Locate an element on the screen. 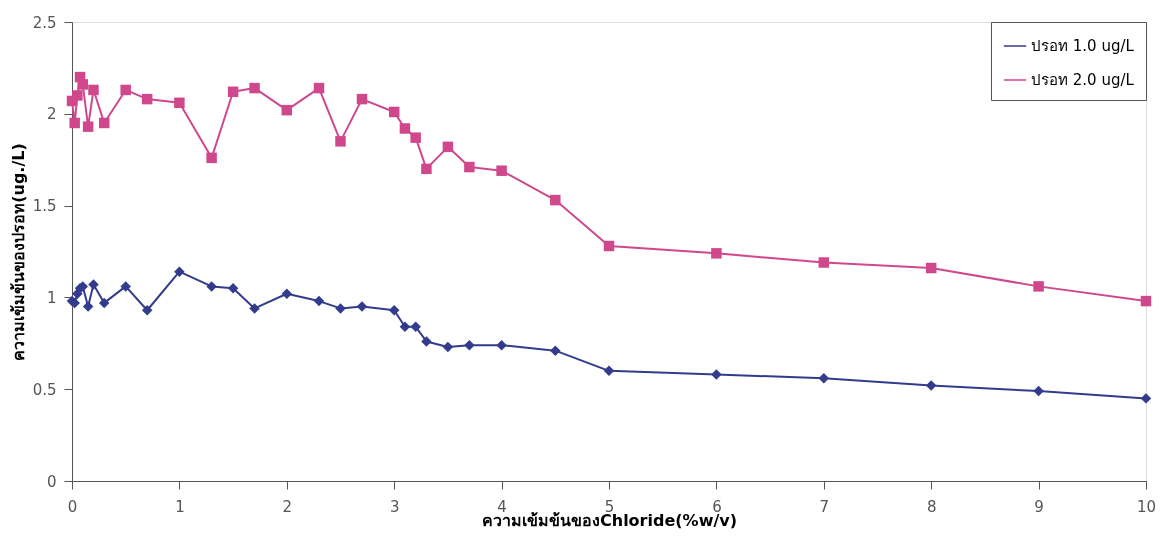  legend-label: ปรอท 2.0 ug/L is located at coordinates (1083, 80).